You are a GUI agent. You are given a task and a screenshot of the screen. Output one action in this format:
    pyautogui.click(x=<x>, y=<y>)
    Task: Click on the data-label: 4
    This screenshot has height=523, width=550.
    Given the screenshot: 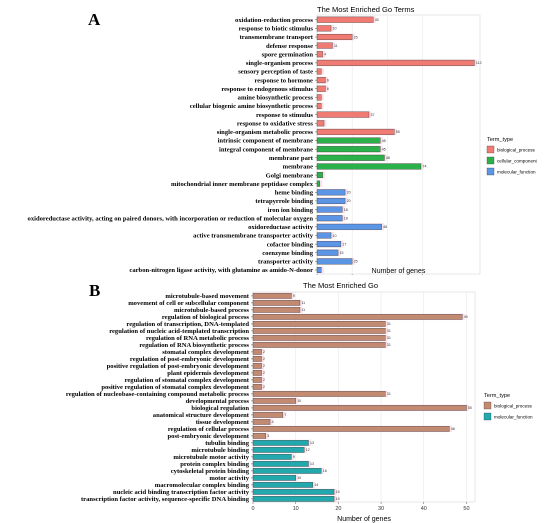 What is the action you would take?
    pyautogui.click(x=325, y=55)
    